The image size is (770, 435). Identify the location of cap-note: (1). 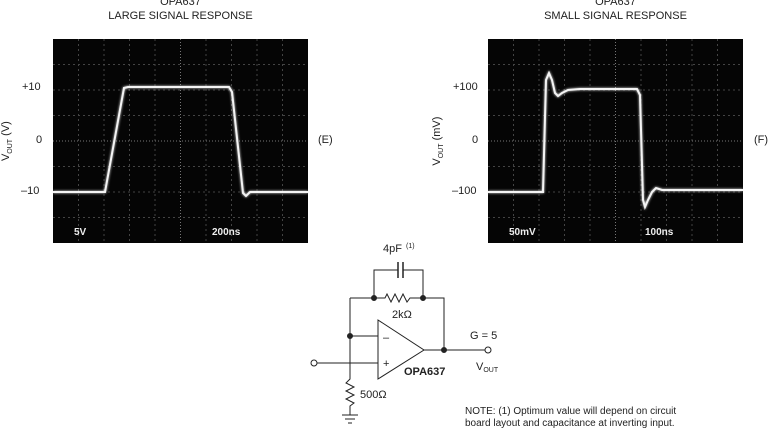
(410, 246).